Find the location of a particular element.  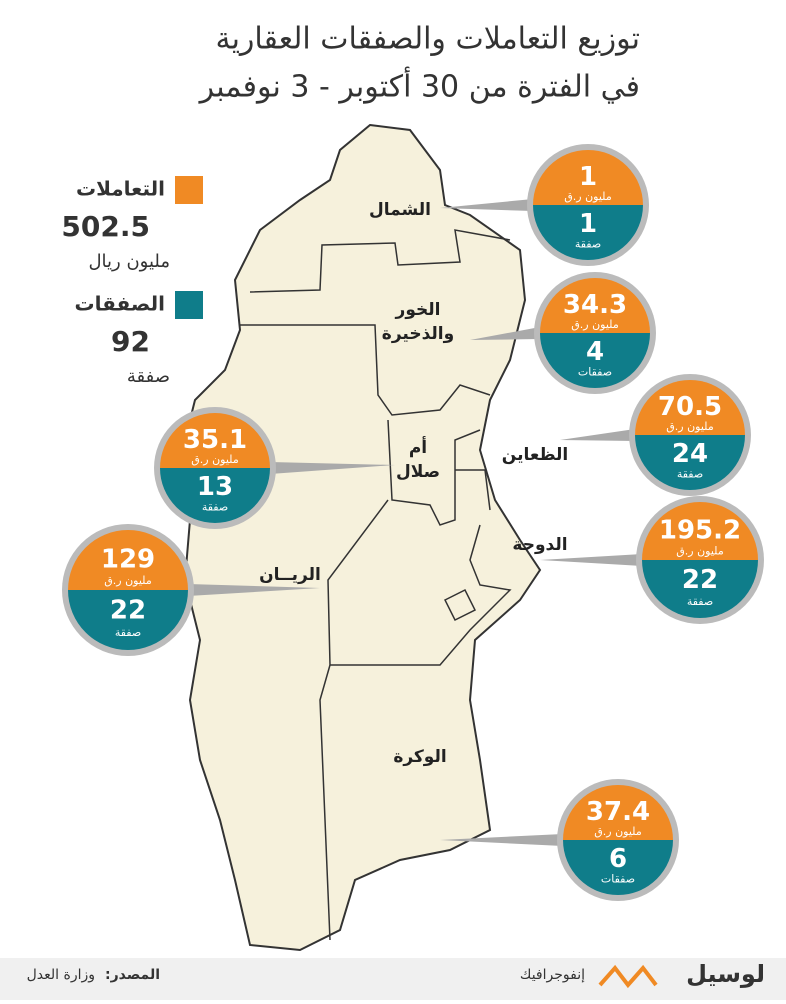

legend: التعاملات 502.5 مليون ريال الصفقات 92 صفقة is located at coordinates (132, 281).